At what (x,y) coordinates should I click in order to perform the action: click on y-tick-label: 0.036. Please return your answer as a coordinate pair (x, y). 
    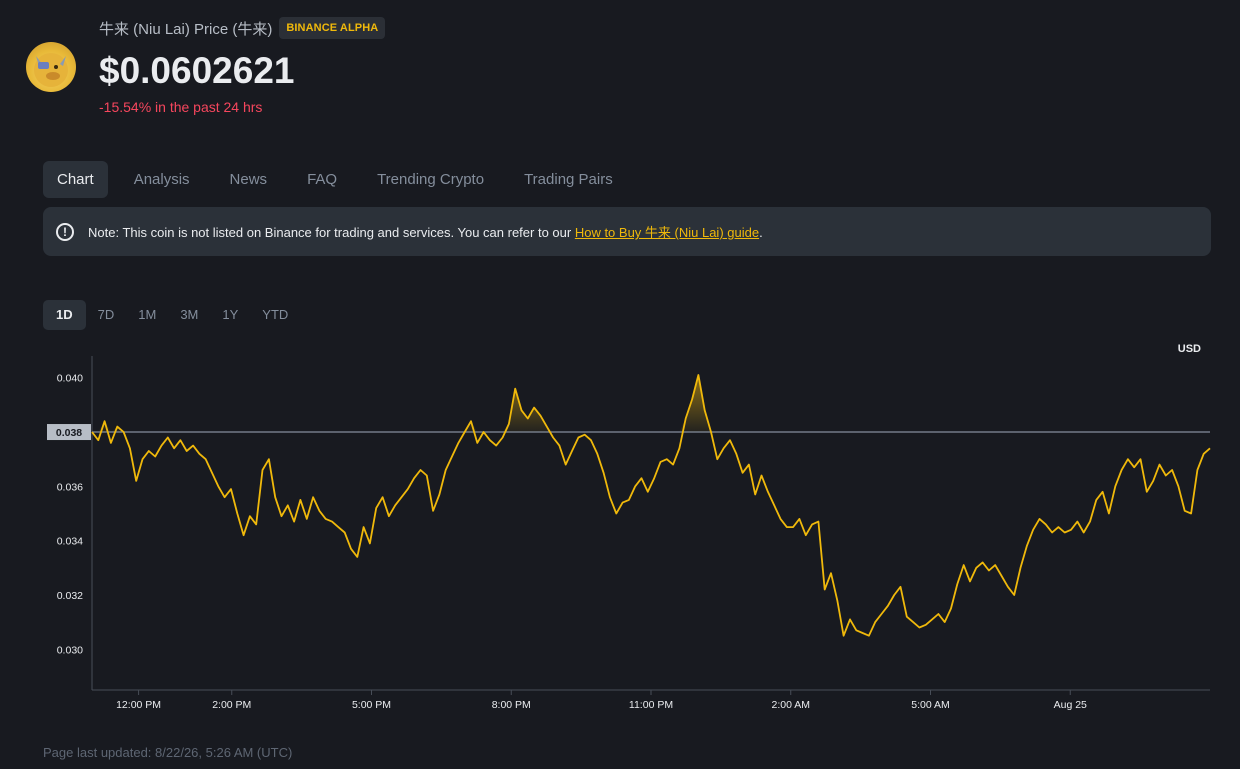
    Looking at the image, I should click on (70, 487).